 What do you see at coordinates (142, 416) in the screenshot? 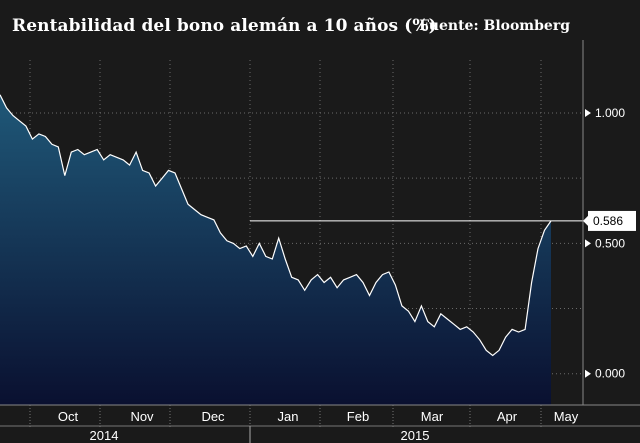
I see `x-tick-label: Nov` at bounding box center [142, 416].